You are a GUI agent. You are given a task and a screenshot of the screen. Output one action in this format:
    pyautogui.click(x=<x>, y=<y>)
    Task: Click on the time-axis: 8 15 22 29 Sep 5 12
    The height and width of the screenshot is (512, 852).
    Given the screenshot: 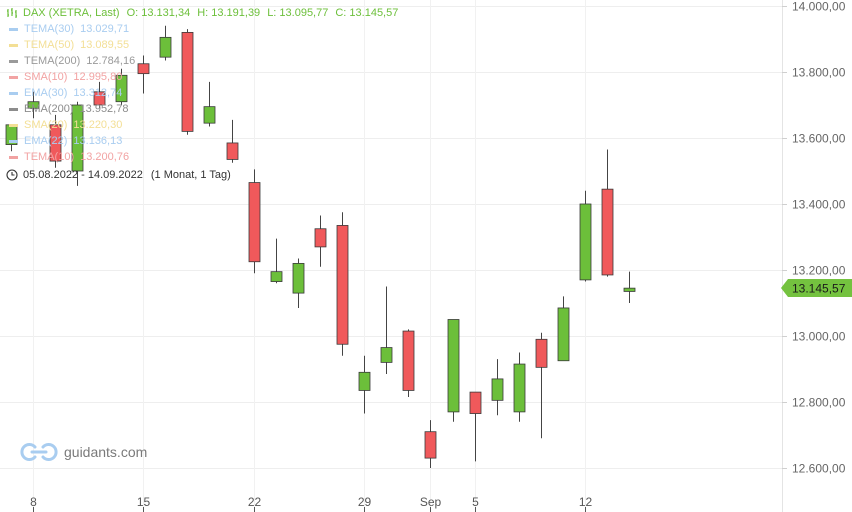 What is the action you would take?
    pyautogui.click(x=311, y=503)
    